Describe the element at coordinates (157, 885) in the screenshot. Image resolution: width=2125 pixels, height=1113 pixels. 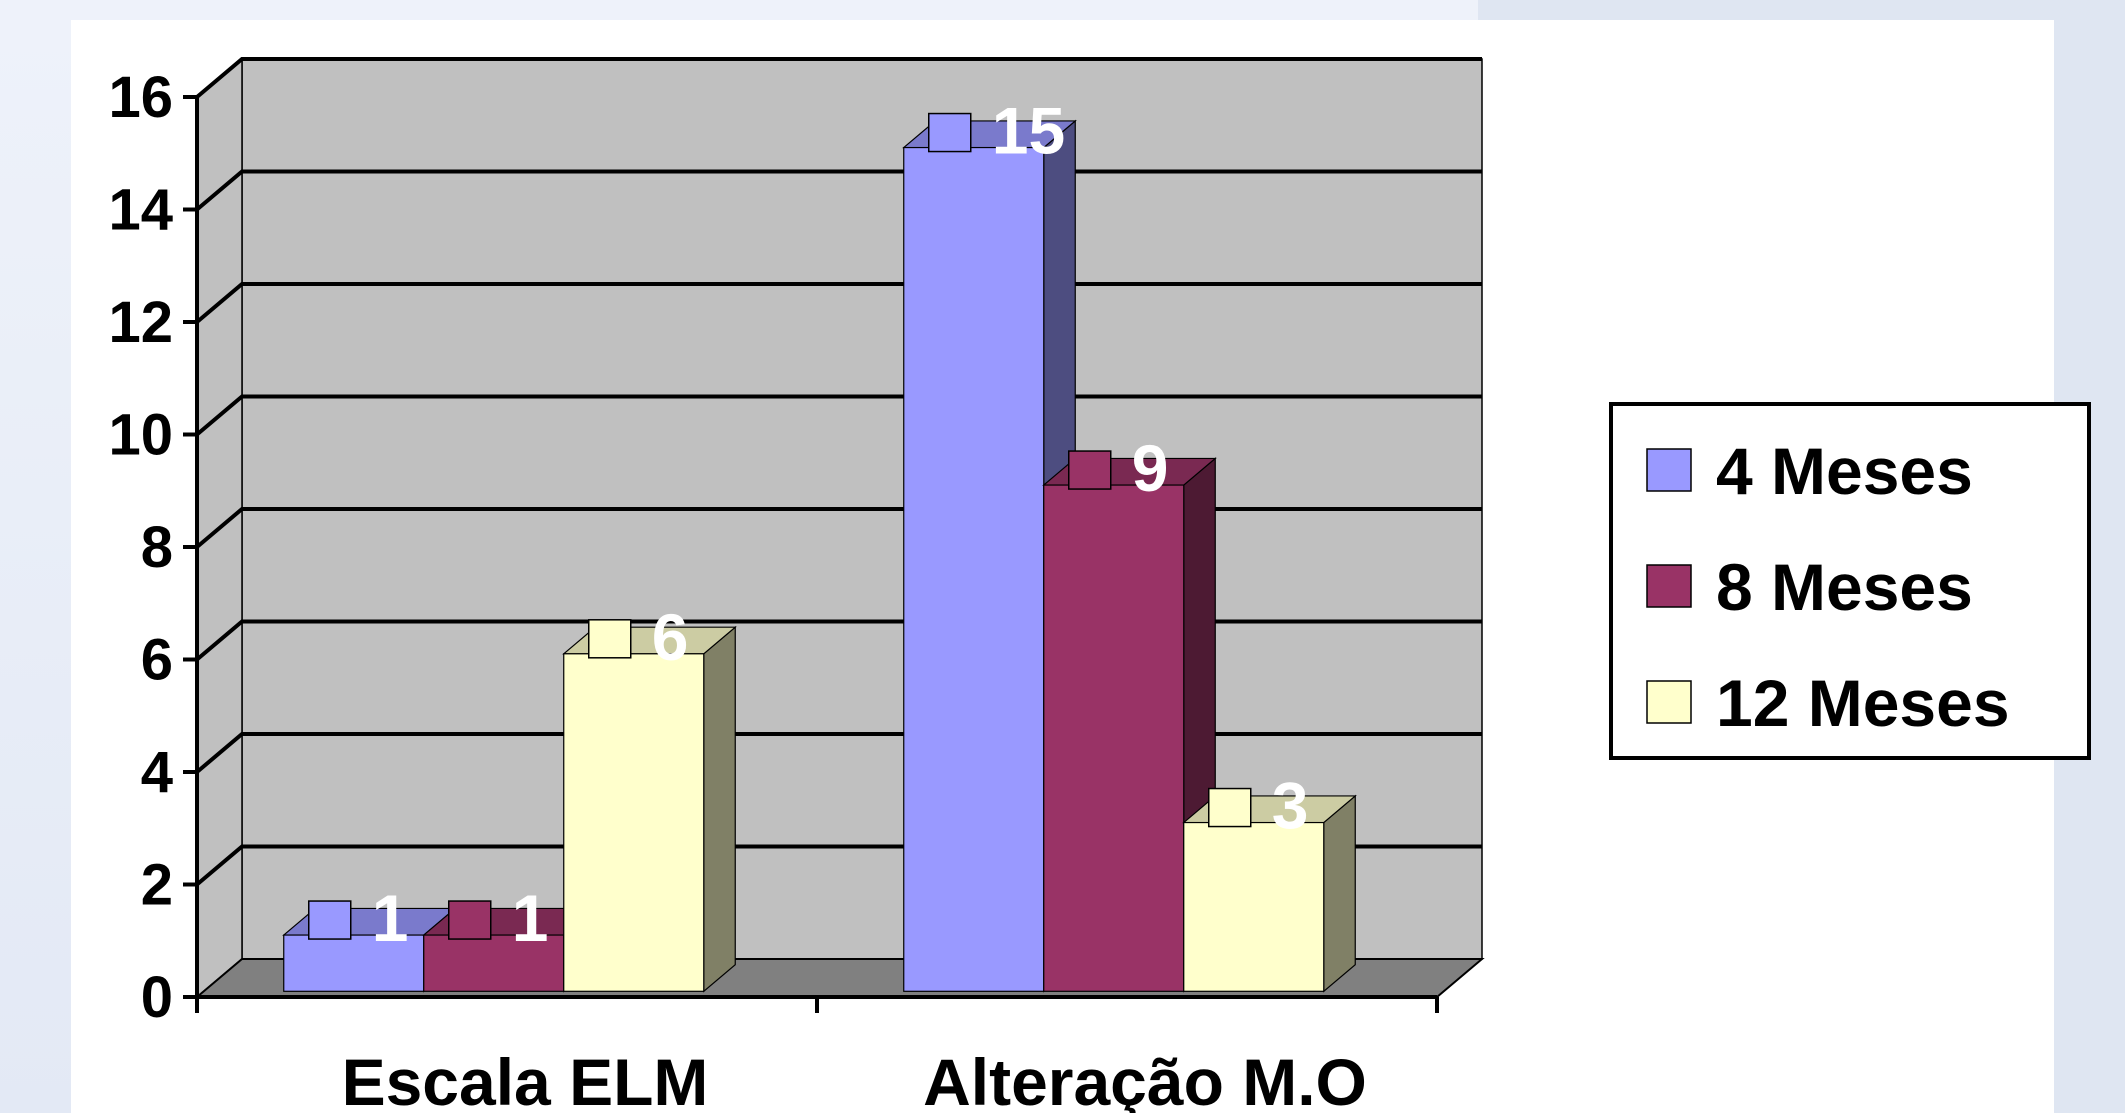
I see `y-tick-label: 2` at that location.